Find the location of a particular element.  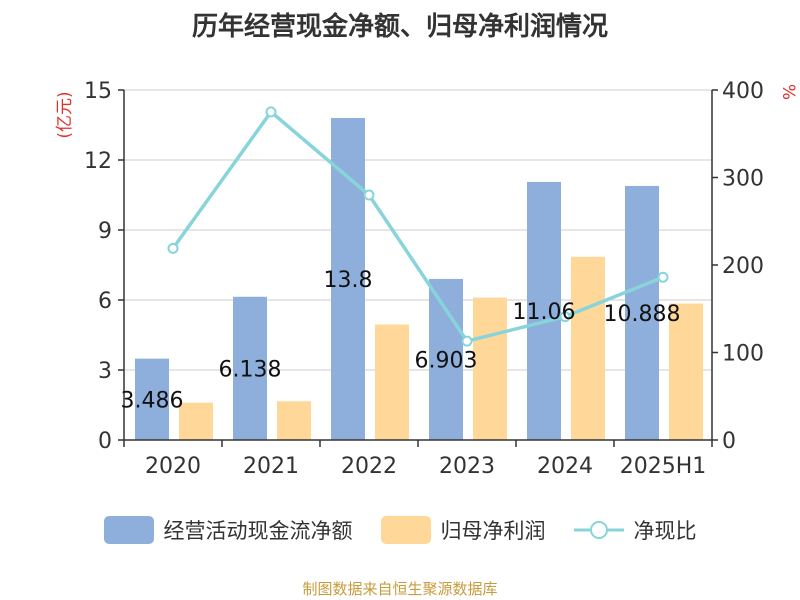

legend-label-ratio: 净现比 is located at coordinates (665, 531).